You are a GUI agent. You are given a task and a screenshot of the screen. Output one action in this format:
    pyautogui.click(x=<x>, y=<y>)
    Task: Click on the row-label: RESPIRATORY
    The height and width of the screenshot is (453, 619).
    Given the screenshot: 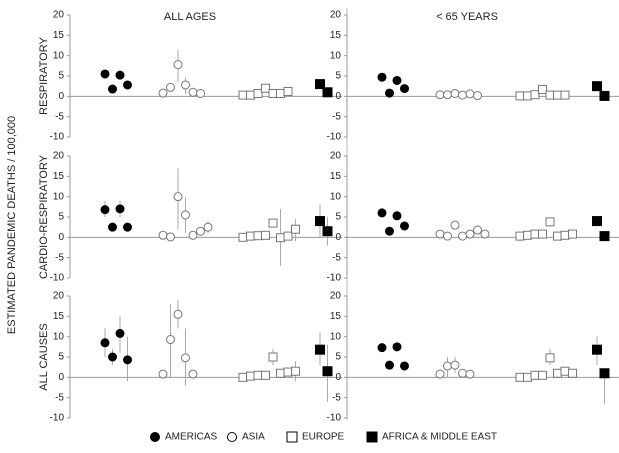 What is the action you would take?
    pyautogui.click(x=44, y=76)
    